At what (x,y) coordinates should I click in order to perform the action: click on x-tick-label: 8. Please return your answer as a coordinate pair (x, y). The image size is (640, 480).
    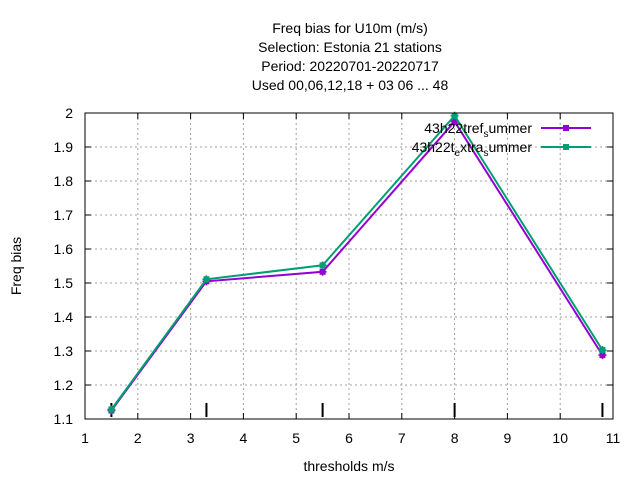
    Looking at the image, I should click on (455, 438).